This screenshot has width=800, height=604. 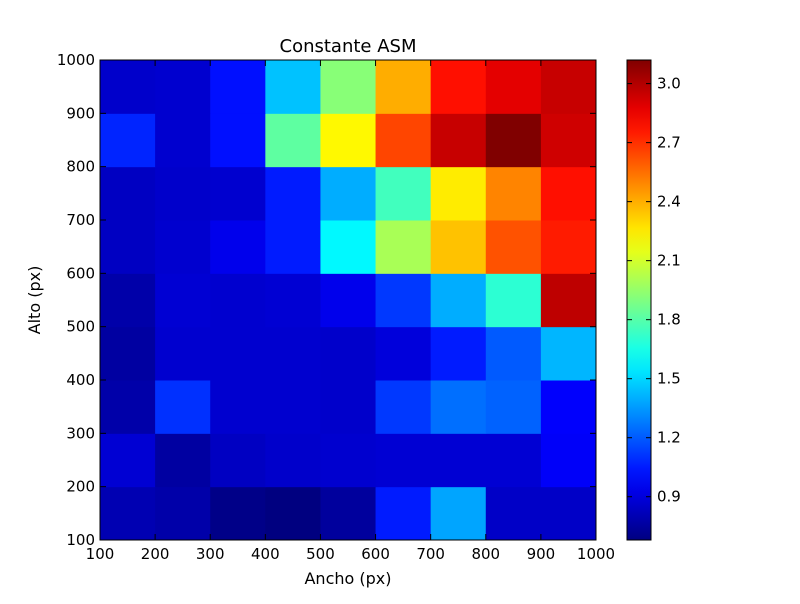 What do you see at coordinates (80, 380) in the screenshot?
I see `y-tick-label: 400` at bounding box center [80, 380].